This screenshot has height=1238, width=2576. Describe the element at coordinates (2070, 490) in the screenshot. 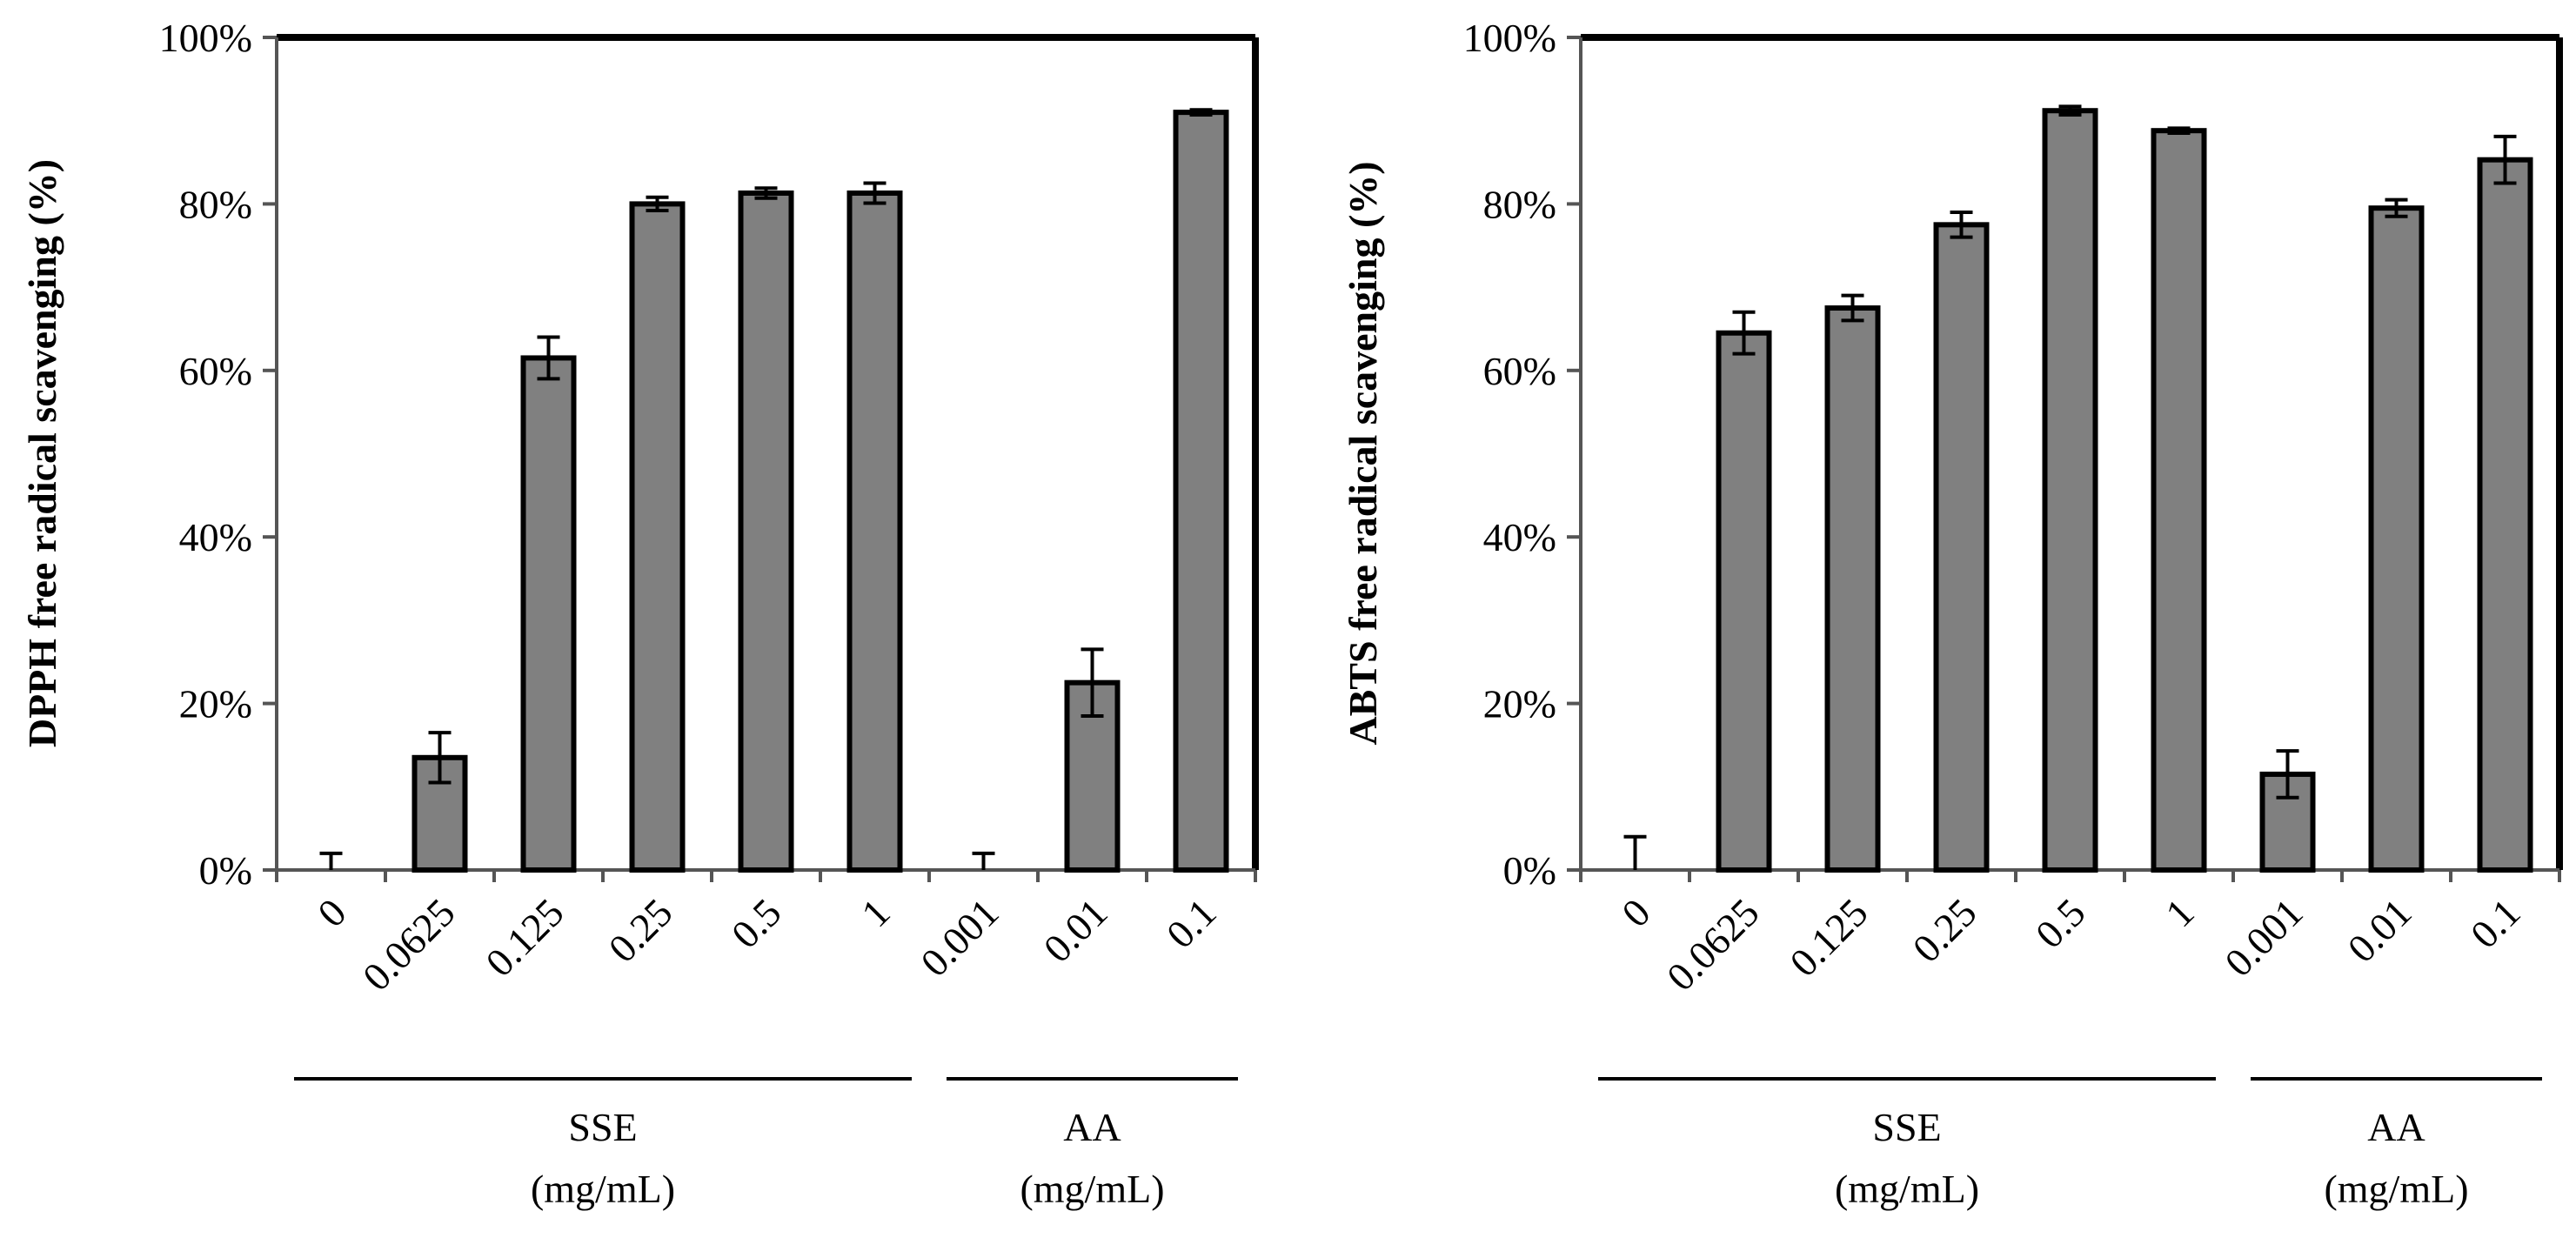

I see `abts-bar-0.5` at that location.